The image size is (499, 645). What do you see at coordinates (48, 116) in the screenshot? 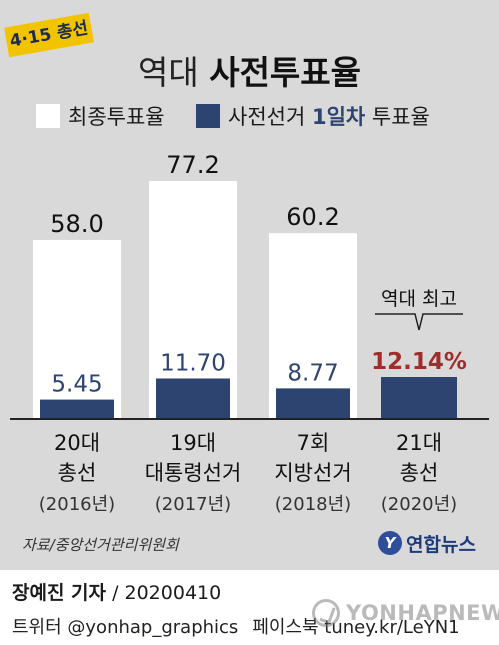
I see `legend-swatch-total` at bounding box center [48, 116].